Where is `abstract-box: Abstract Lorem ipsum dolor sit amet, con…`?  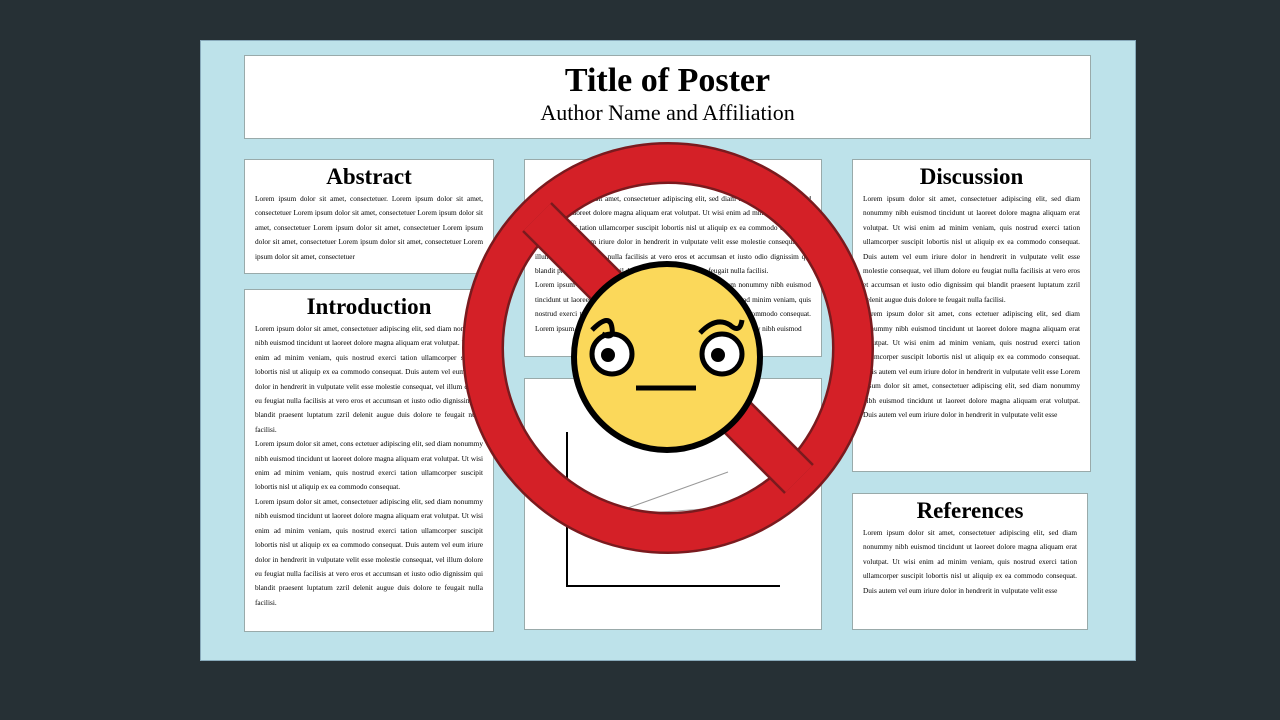
abstract-box: Abstract Lorem ipsum dolor sit amet, con… is located at coordinates (369, 216).